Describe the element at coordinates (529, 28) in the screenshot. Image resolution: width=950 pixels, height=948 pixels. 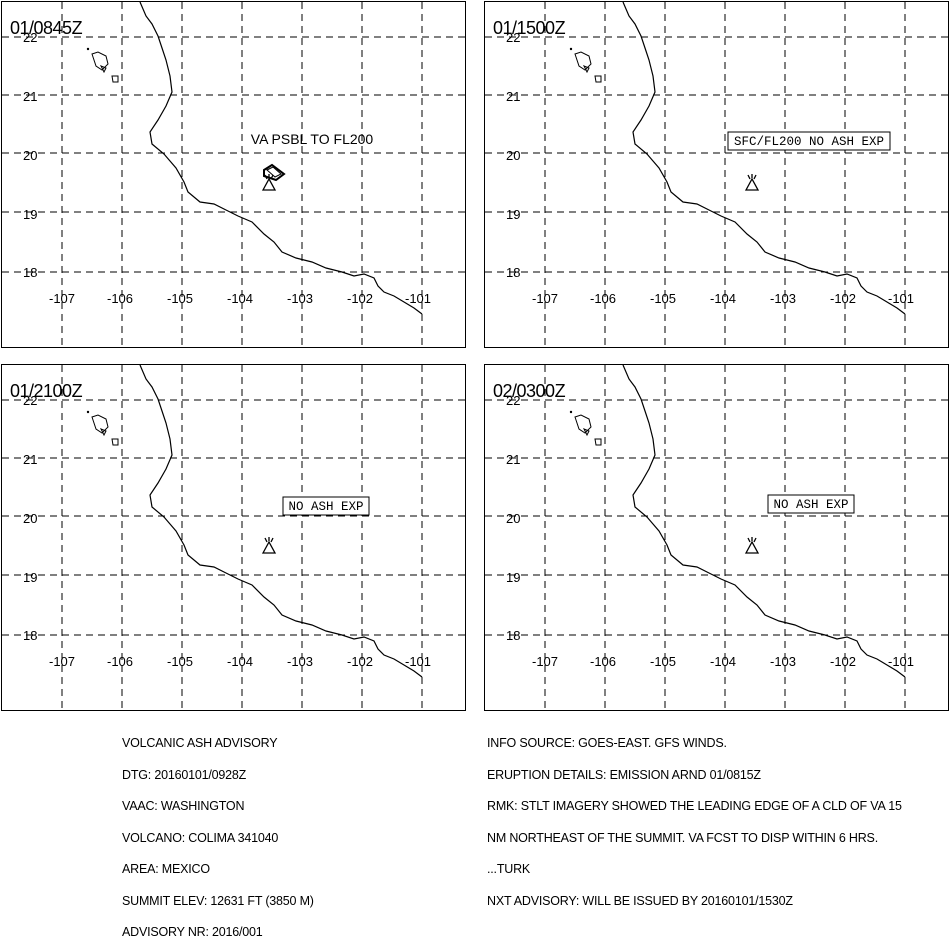
I see `panel-time-label: 01/1500Z` at that location.